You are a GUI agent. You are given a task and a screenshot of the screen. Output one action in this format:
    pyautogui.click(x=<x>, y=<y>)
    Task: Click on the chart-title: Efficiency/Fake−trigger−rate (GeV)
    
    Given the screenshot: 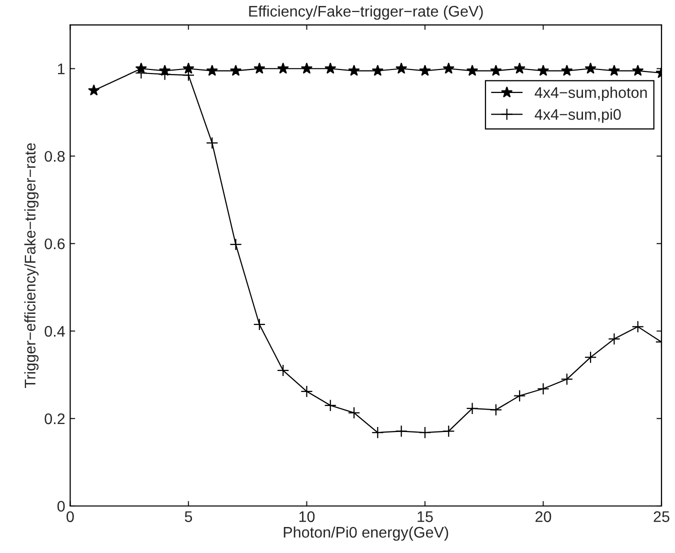 What is the action you would take?
    pyautogui.click(x=366, y=12)
    